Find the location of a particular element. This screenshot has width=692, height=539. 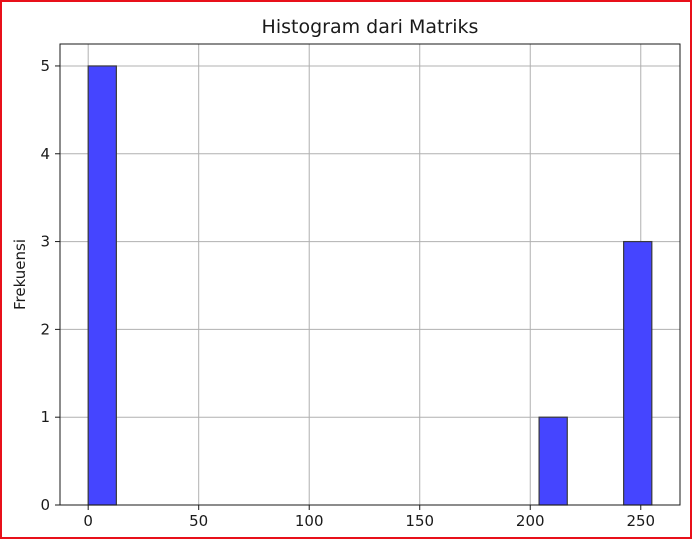

y-tick-label: 5 is located at coordinates (45, 66).